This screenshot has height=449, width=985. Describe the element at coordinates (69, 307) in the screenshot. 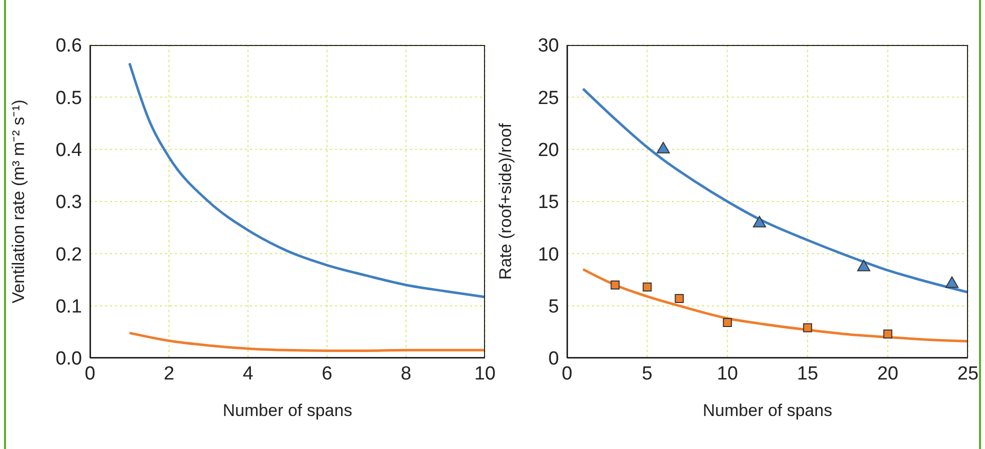

I see `y-tick-label: 0.1` at that location.